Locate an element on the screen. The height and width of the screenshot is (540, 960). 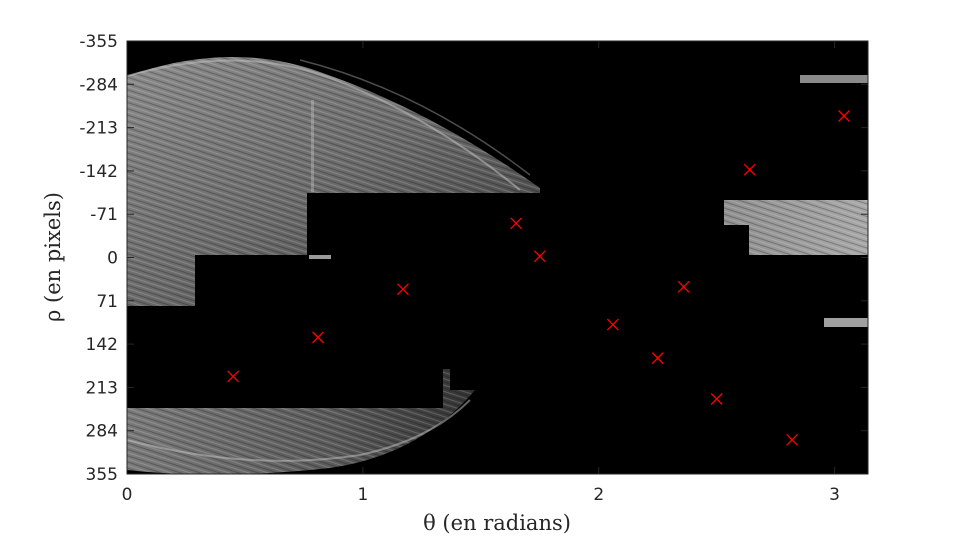
y-tick-label: -71 is located at coordinates (104, 215).